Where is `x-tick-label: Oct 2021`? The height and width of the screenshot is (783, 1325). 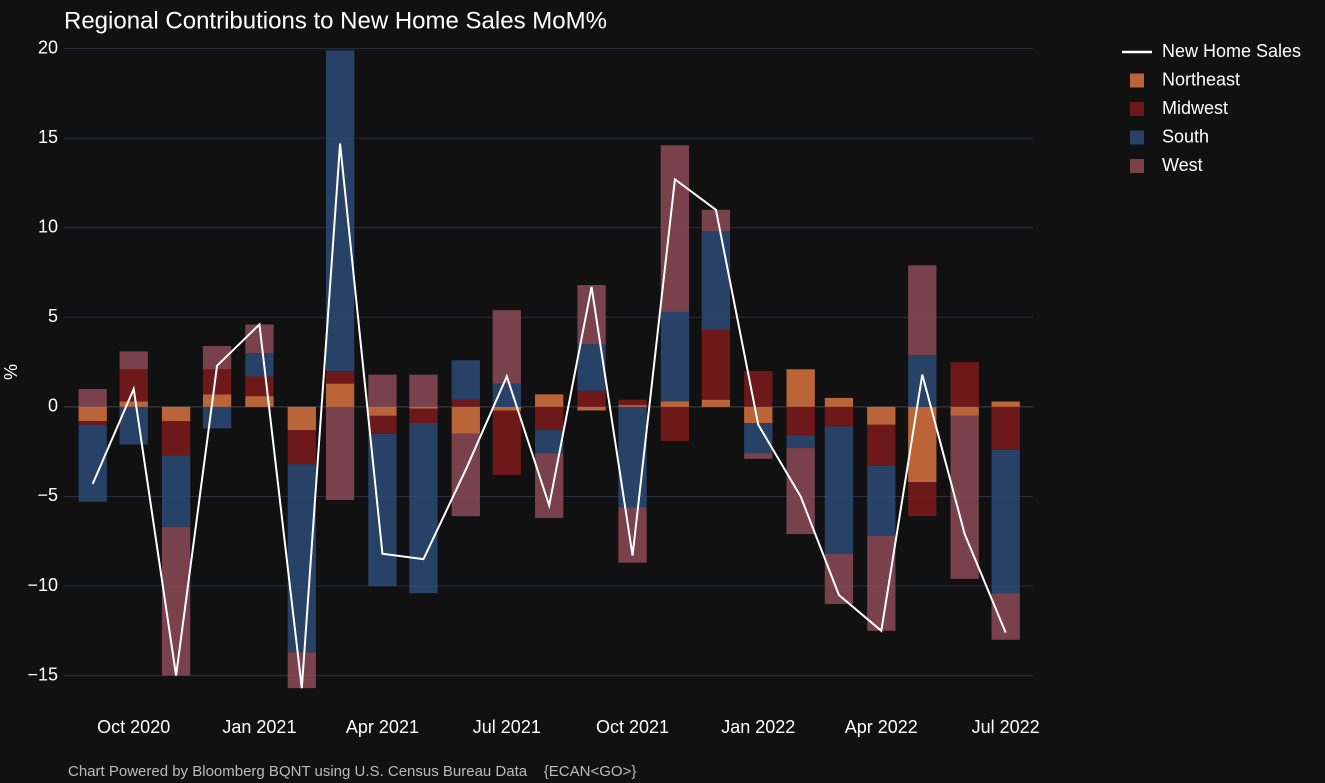 x-tick-label: Oct 2021 is located at coordinates (632, 727).